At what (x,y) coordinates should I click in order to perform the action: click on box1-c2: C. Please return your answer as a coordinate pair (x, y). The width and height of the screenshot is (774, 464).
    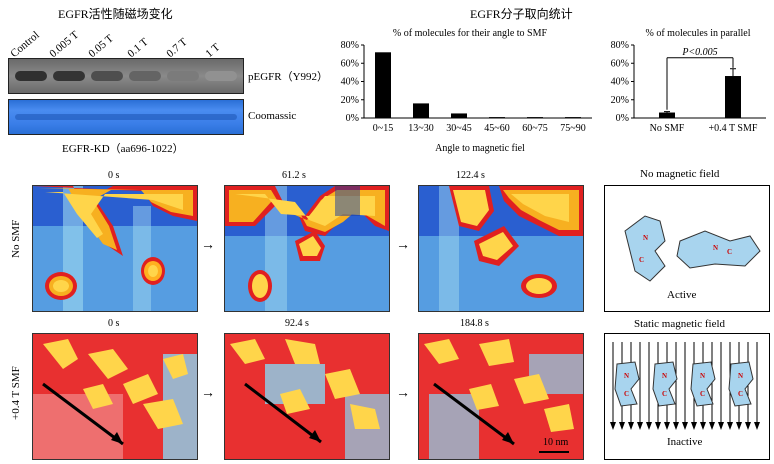
    Looking at the image, I should click on (730, 252).